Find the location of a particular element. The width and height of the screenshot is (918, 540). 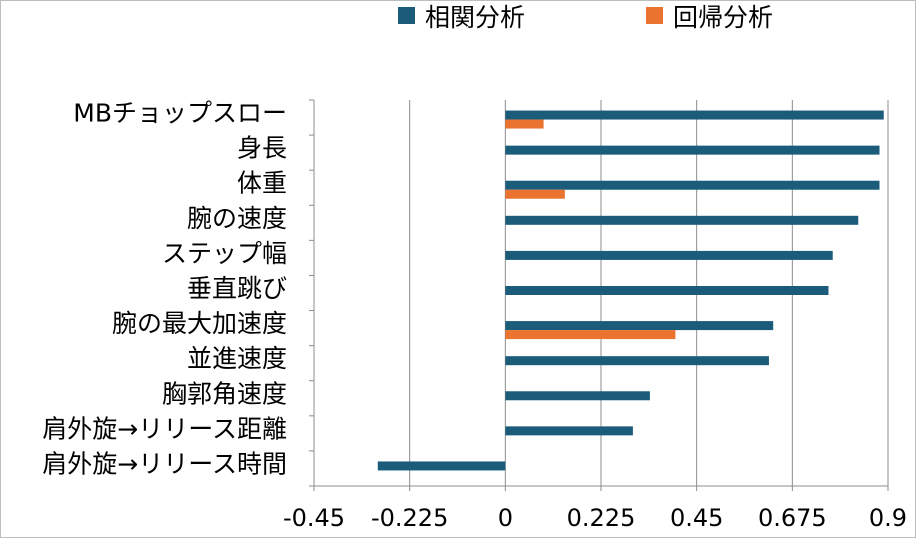

category-label: 腕の最大加速度 is located at coordinates (199, 323).